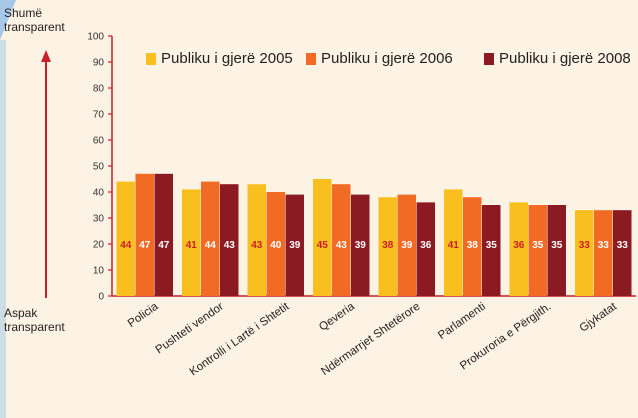 The image size is (638, 418). Describe the element at coordinates (99, 245) in the screenshot. I see `y-tick-label: 20` at that location.